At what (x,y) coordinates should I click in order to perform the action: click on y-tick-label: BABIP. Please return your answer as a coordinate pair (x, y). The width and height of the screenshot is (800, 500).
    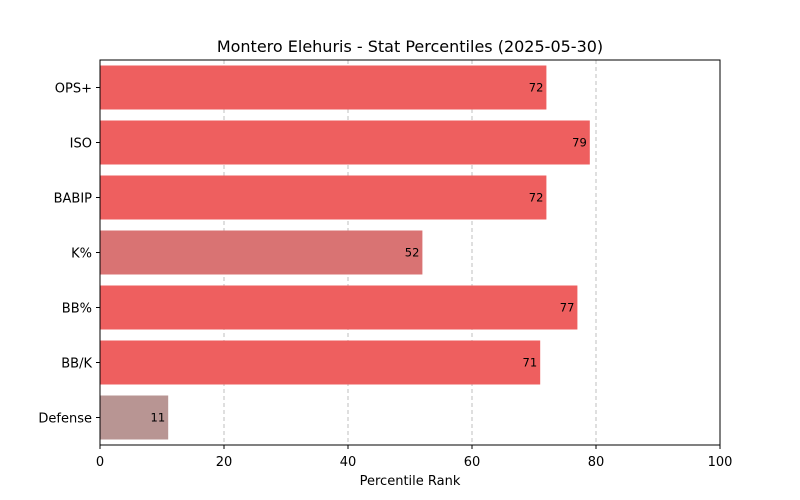
    Looking at the image, I should click on (73, 199).